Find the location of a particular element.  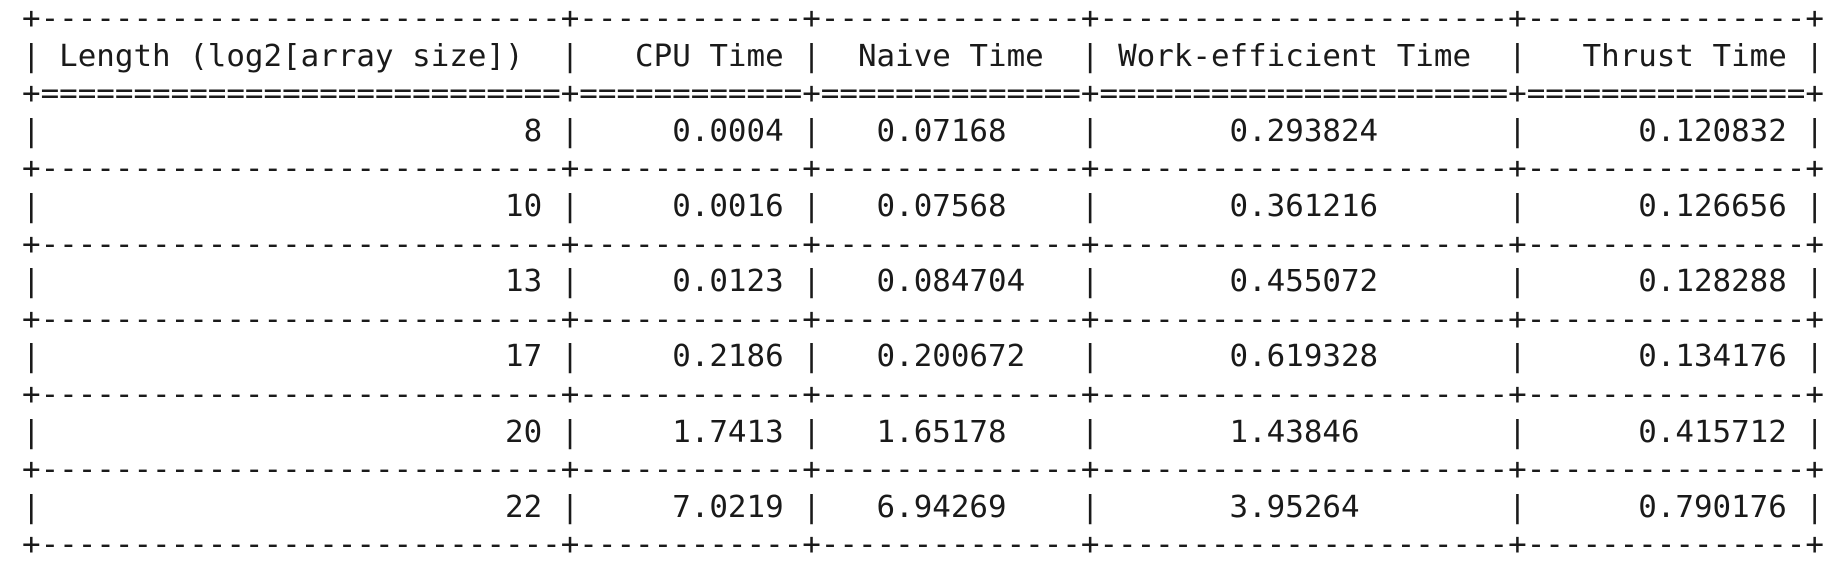

table-cell: 0.790176 is located at coordinates (1666, 507).